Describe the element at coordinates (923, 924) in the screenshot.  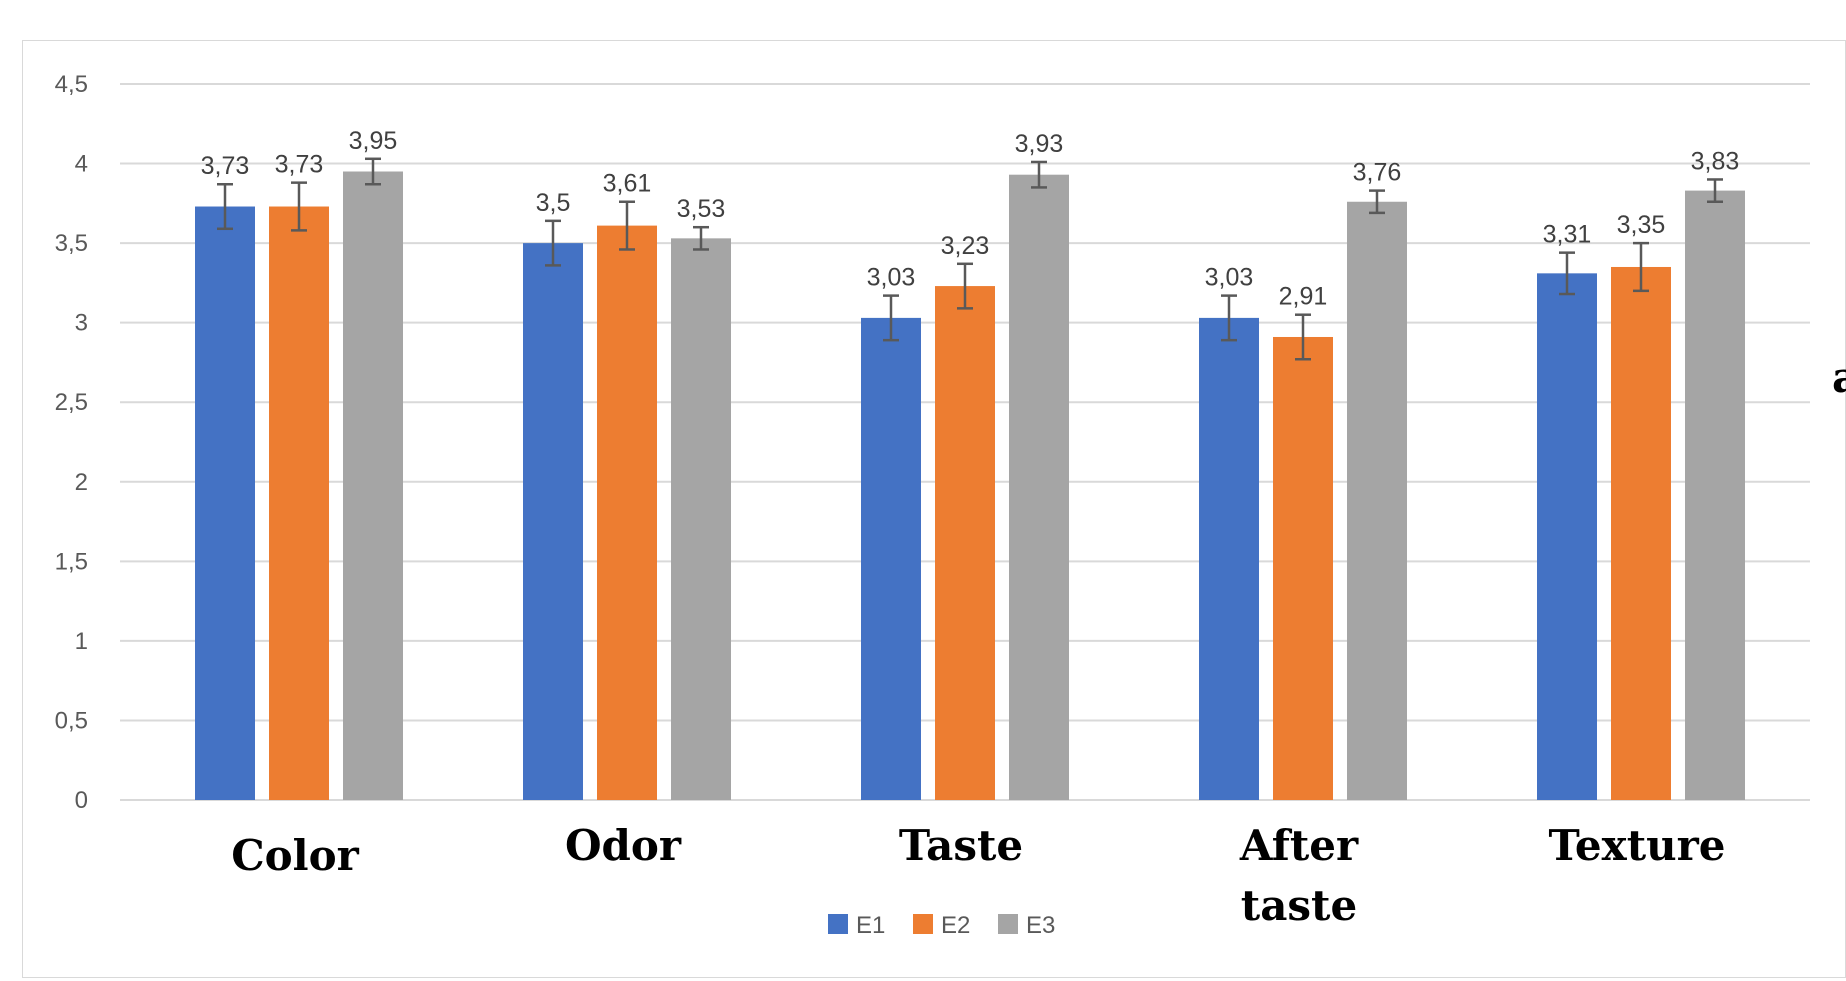
I see `legend-swatch-e2` at that location.